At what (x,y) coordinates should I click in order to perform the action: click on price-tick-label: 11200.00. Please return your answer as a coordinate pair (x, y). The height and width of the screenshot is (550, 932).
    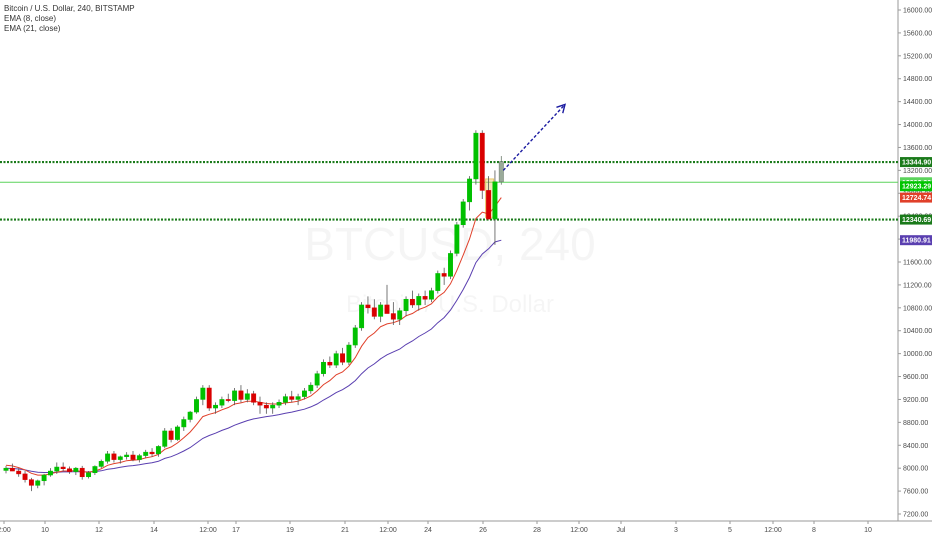
    Looking at the image, I should click on (917, 285).